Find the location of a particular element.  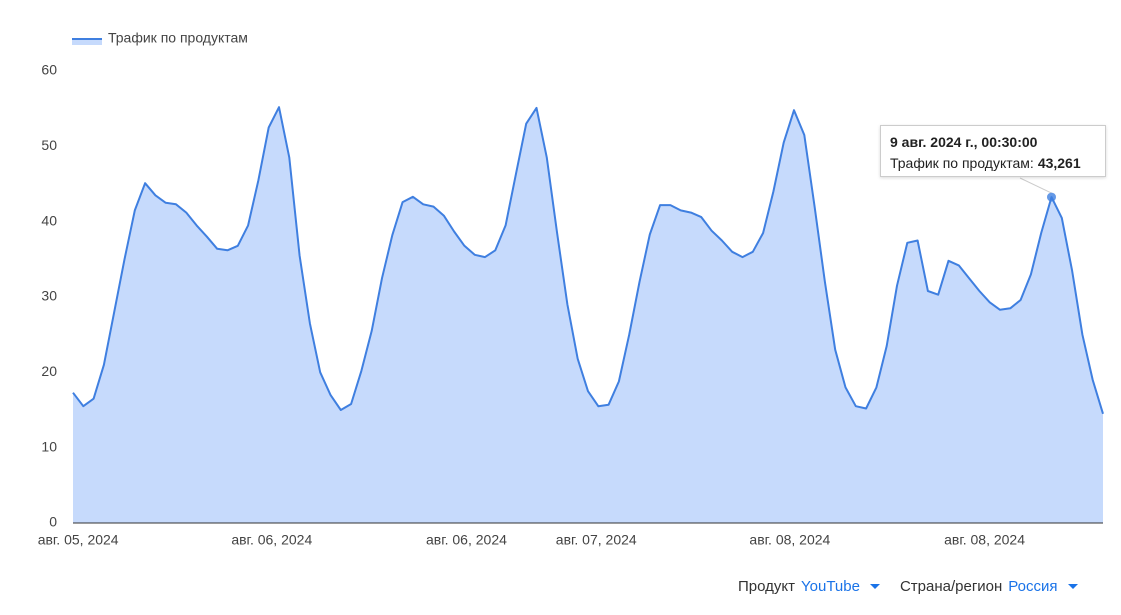

tooltip-title: 9 авг. 2024 г., 00:30:00 is located at coordinates (964, 142).